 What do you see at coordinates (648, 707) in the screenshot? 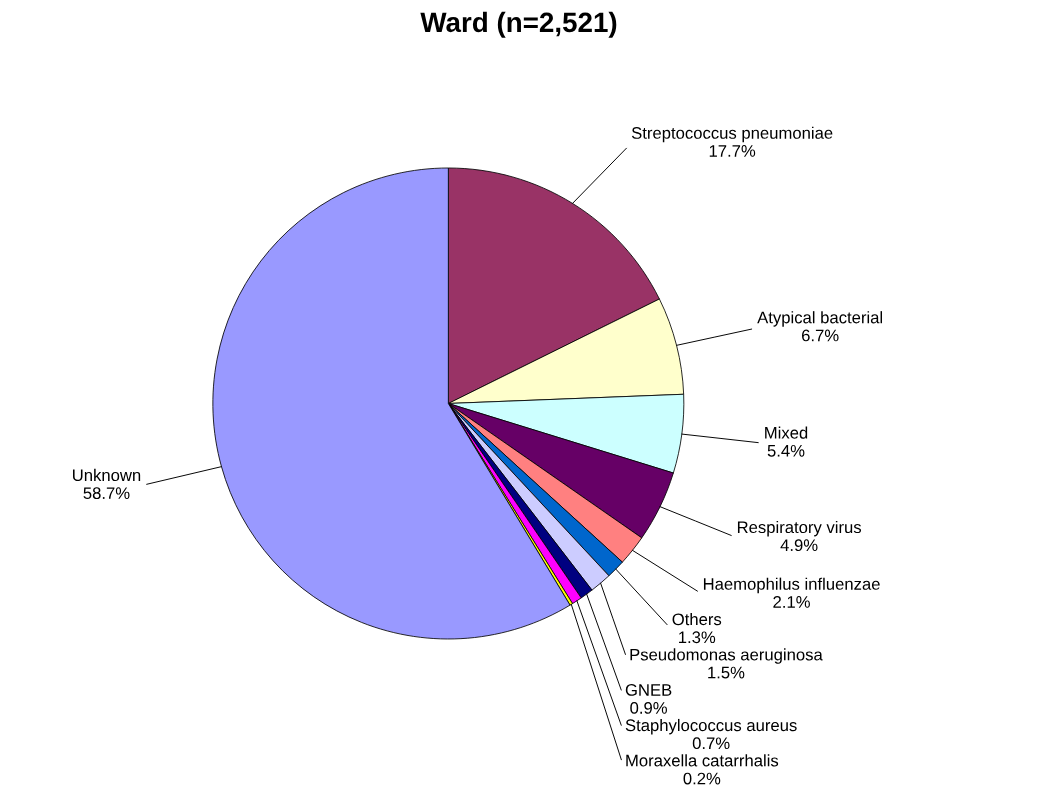
I see `data-label: 0.9%` at bounding box center [648, 707].